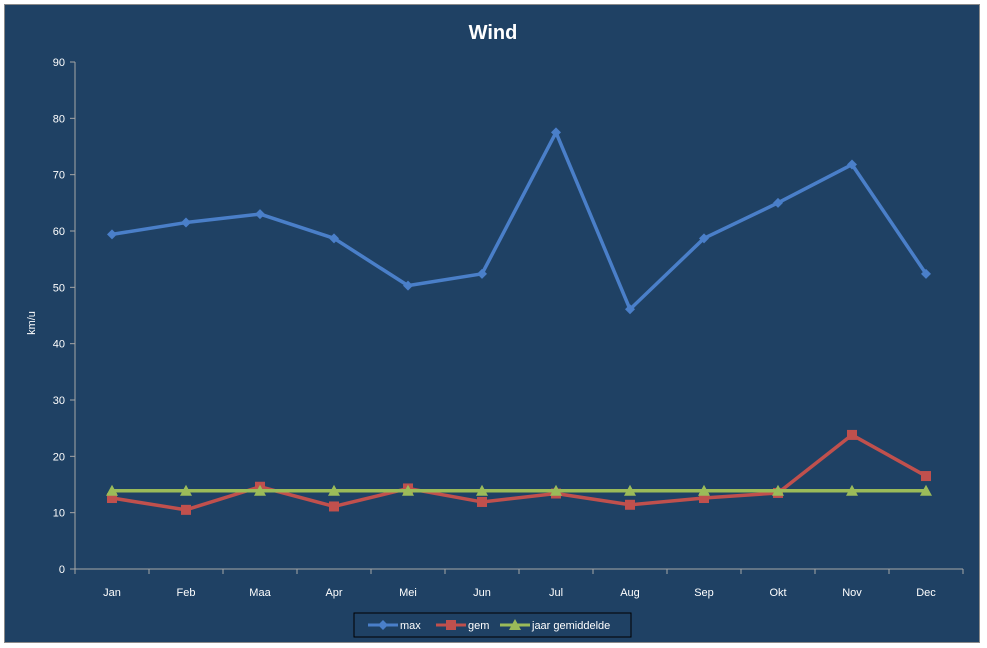 This screenshot has height=648, width=987. What do you see at coordinates (394, 626) in the screenshot?
I see `legend-entry-max: max` at bounding box center [394, 626].